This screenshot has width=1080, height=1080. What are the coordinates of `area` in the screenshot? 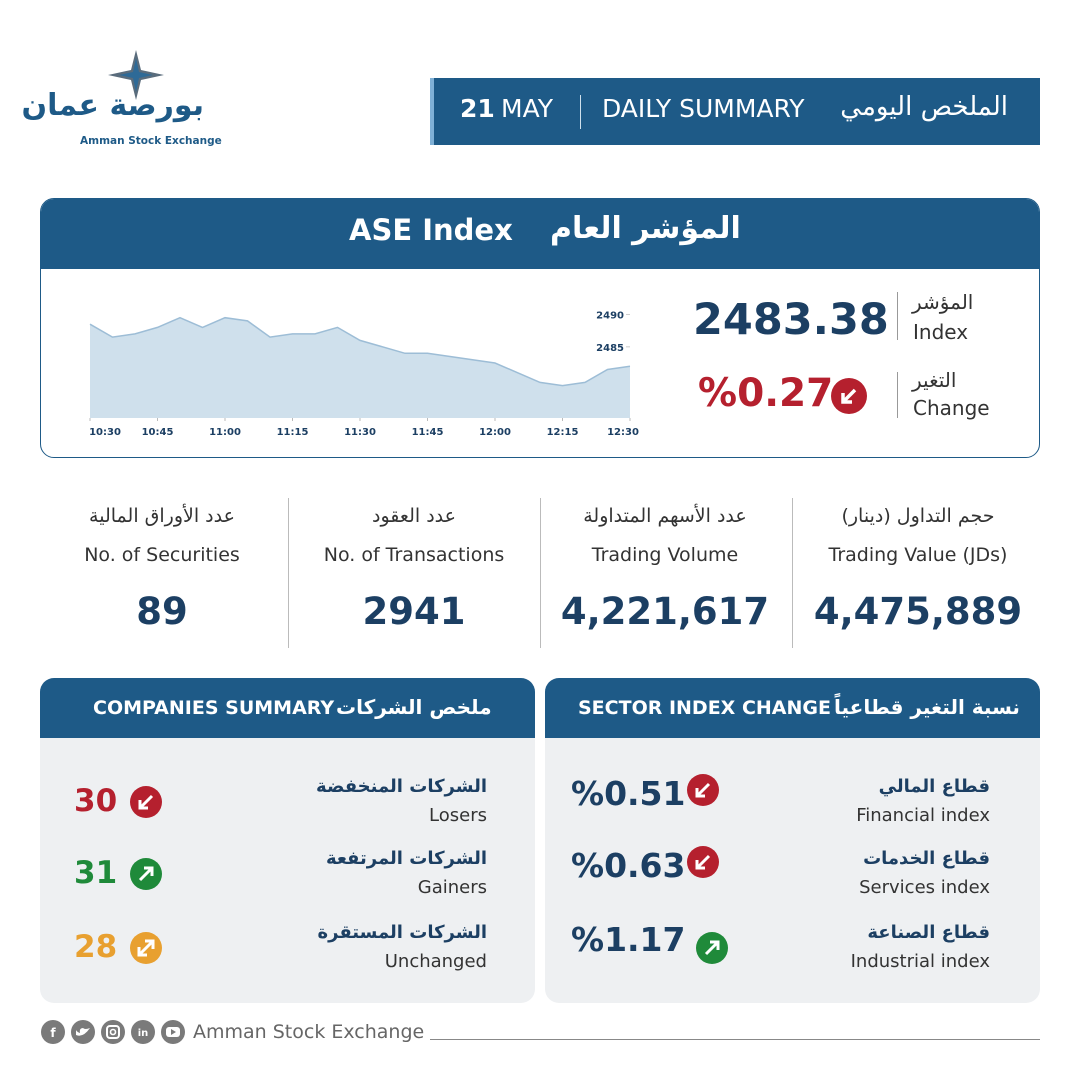 It's located at (360, 367).